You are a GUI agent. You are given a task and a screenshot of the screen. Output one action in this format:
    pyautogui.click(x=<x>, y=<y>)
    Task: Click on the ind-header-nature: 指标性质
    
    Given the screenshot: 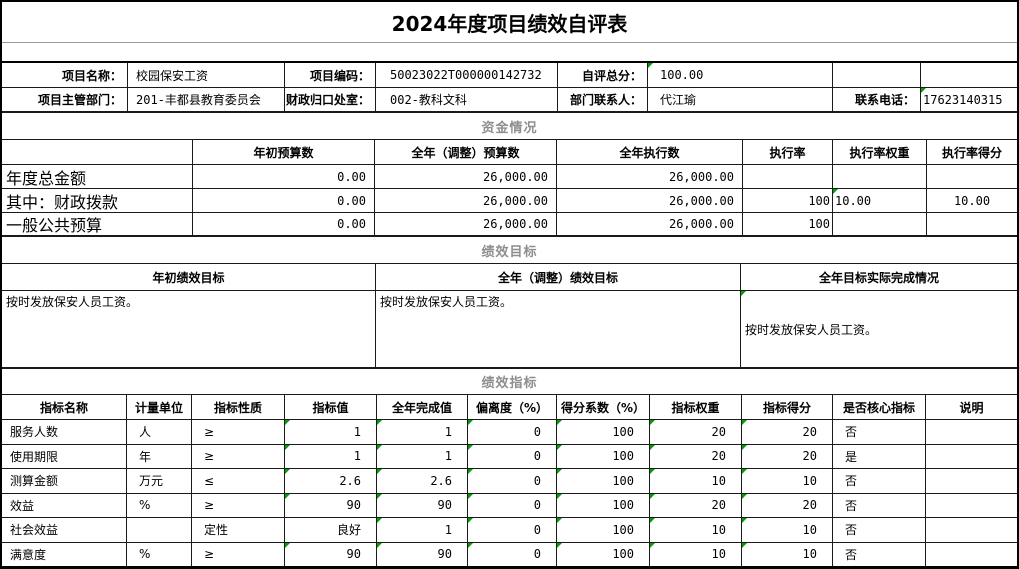 What is the action you would take?
    pyautogui.click(x=238, y=407)
    